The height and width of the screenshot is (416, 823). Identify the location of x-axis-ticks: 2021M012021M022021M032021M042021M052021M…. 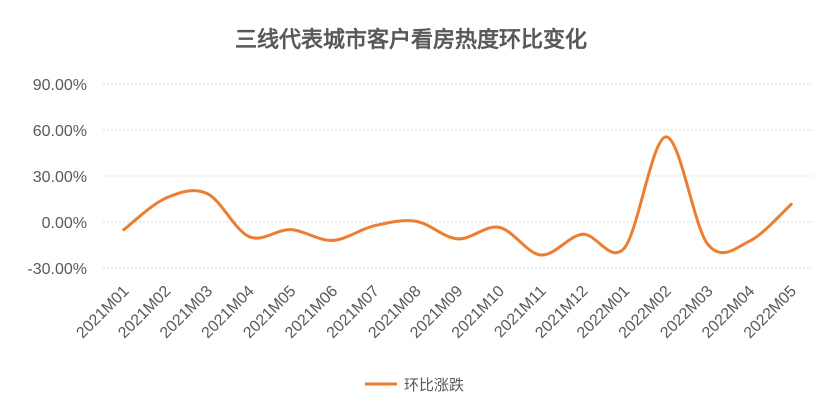
(436, 312).